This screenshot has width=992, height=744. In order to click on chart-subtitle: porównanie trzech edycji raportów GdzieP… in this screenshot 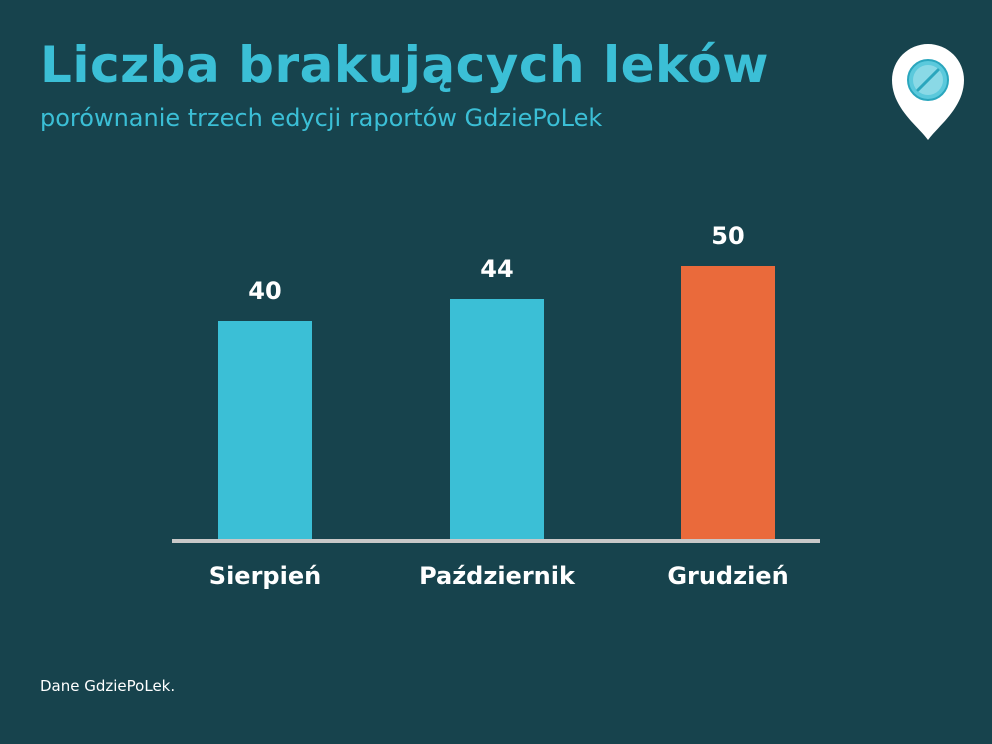, I will do `click(321, 118)`.